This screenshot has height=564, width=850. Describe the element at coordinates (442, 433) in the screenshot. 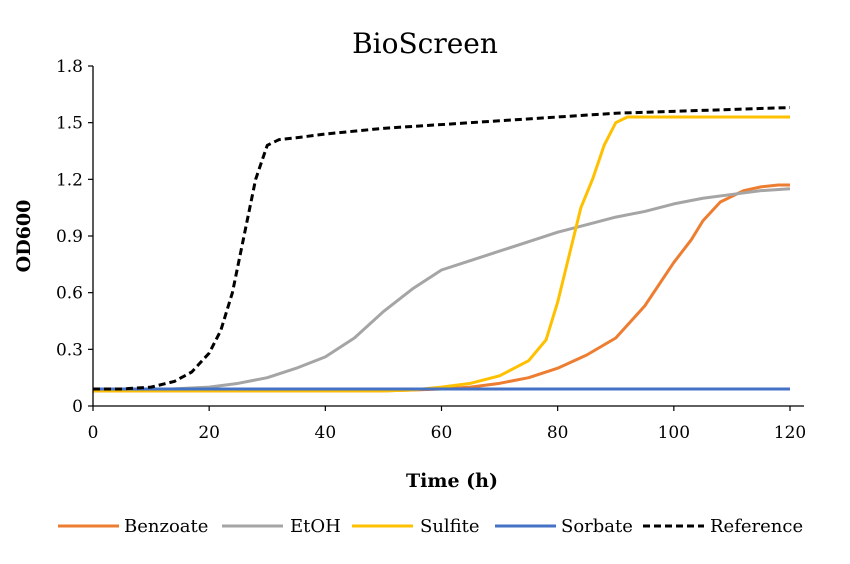

I see `x-tick-label: 60` at that location.